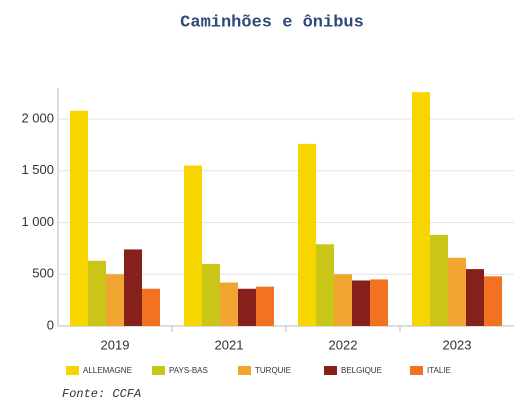  Describe the element at coordinates (107, 370) in the screenshot. I see `legend-label: ALLEMAGNE` at that location.